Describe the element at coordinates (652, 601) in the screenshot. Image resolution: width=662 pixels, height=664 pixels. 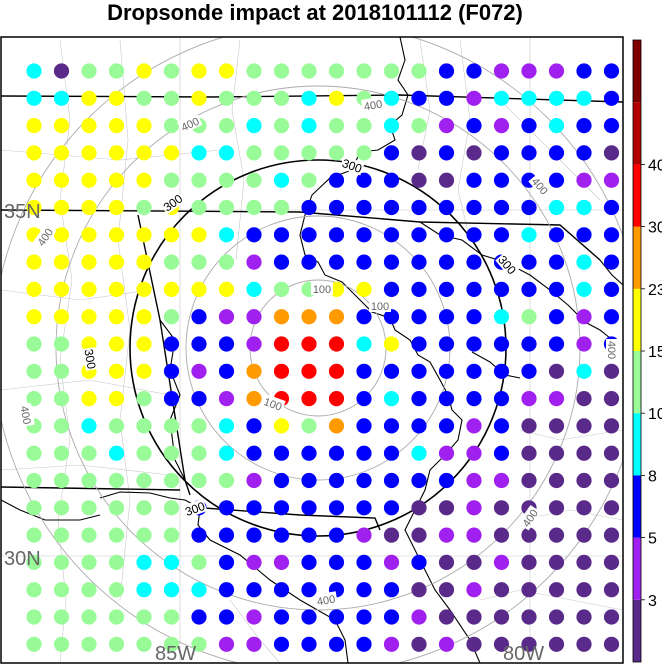
I see `colorbar-tick-label: 3` at that location.